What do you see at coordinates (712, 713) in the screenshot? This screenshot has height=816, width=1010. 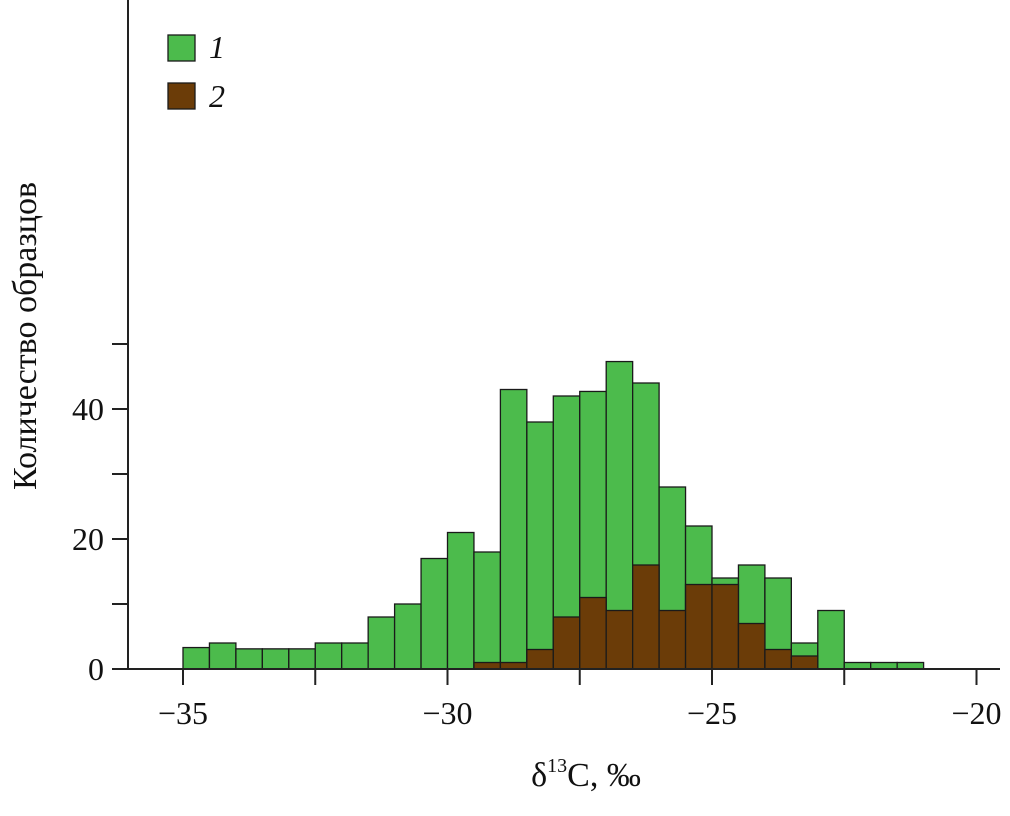 I see `x-tick-label: −25` at bounding box center [712, 713].